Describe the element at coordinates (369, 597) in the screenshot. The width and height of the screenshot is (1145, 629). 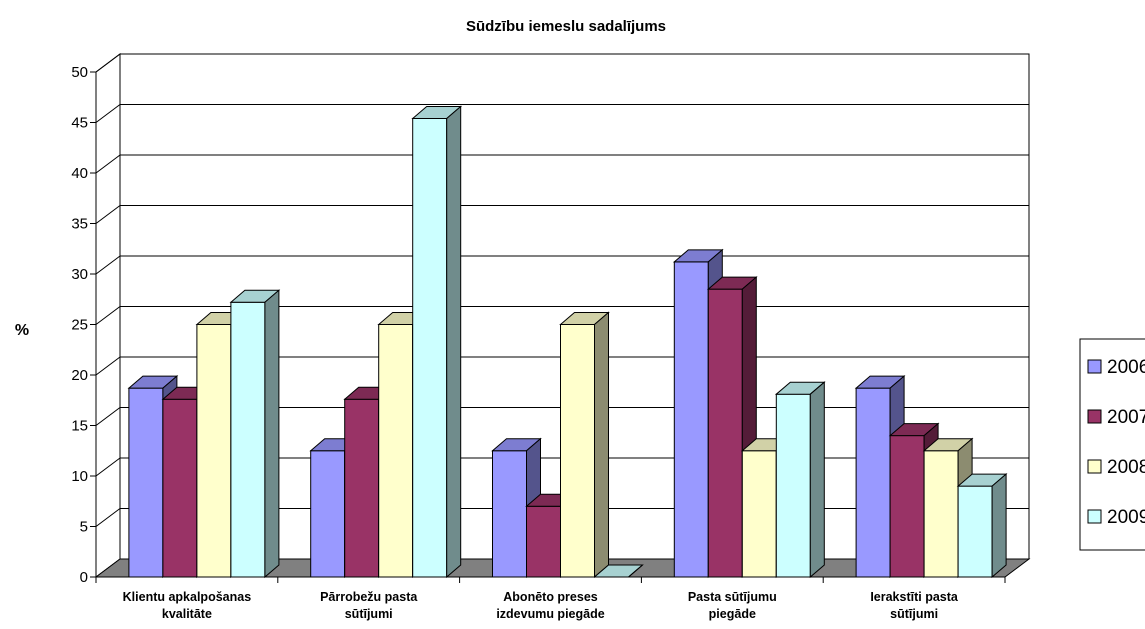
I see `x-tick-label: Pārrobežu pasta` at that location.